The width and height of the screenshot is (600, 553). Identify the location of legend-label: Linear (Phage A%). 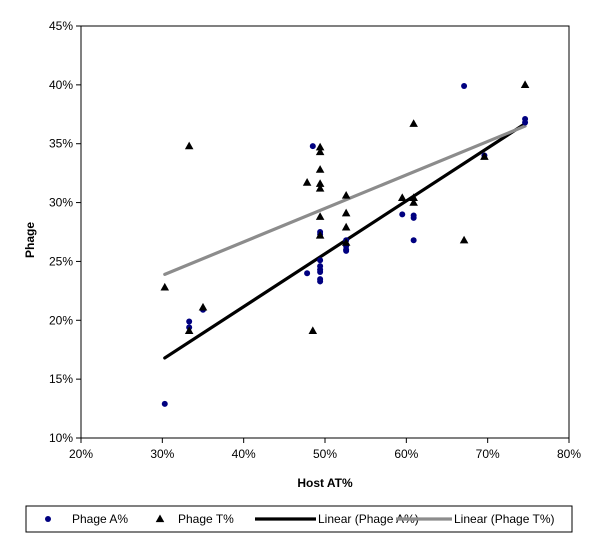
(368, 519).